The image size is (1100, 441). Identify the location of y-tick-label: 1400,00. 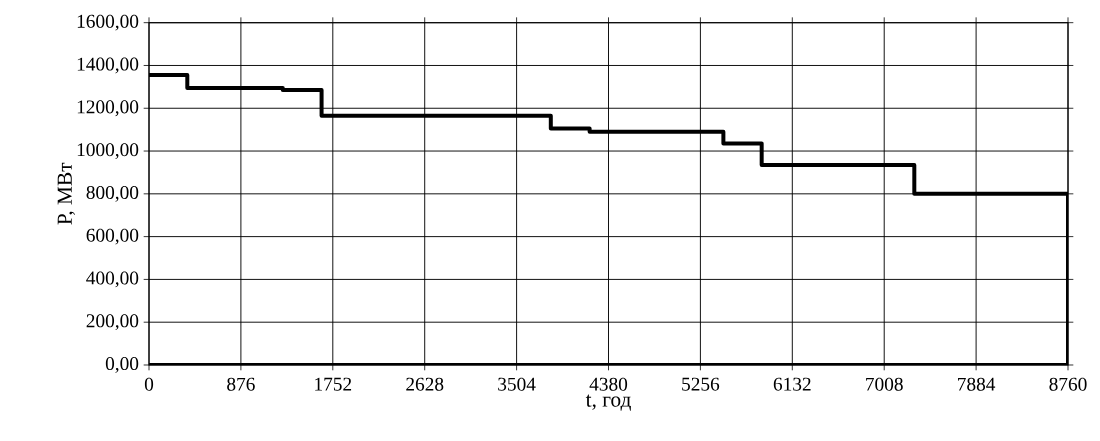
(108, 65).